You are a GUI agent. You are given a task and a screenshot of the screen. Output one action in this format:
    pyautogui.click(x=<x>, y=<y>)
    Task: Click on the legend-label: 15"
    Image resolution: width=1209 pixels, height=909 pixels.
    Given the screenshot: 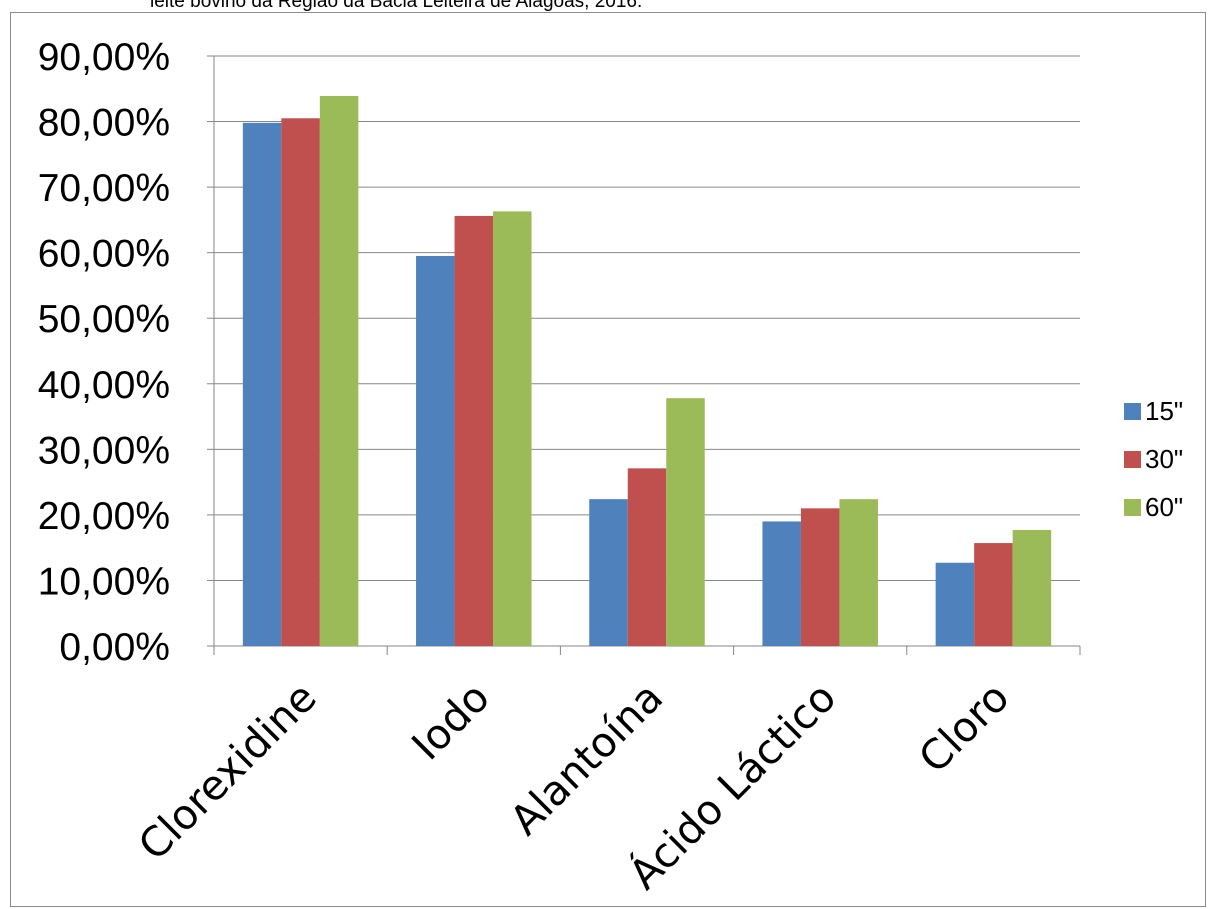 What is the action you would take?
    pyautogui.click(x=1164, y=411)
    